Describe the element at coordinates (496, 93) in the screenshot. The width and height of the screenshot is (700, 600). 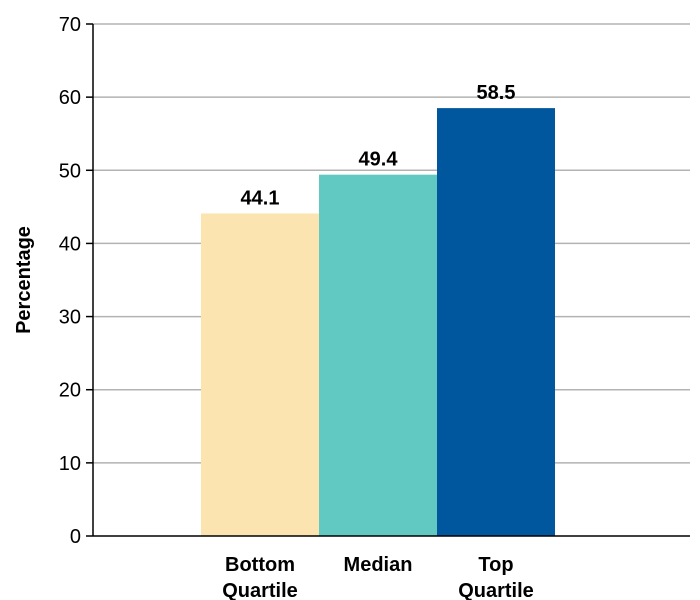
I see `bar-value-label: 58.5` at that location.